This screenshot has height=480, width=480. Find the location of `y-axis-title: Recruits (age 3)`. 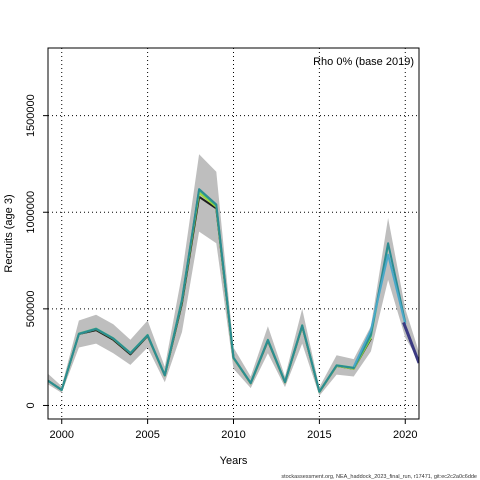

y-axis-title: Recruits (age 3) is located at coordinates (9, 233).